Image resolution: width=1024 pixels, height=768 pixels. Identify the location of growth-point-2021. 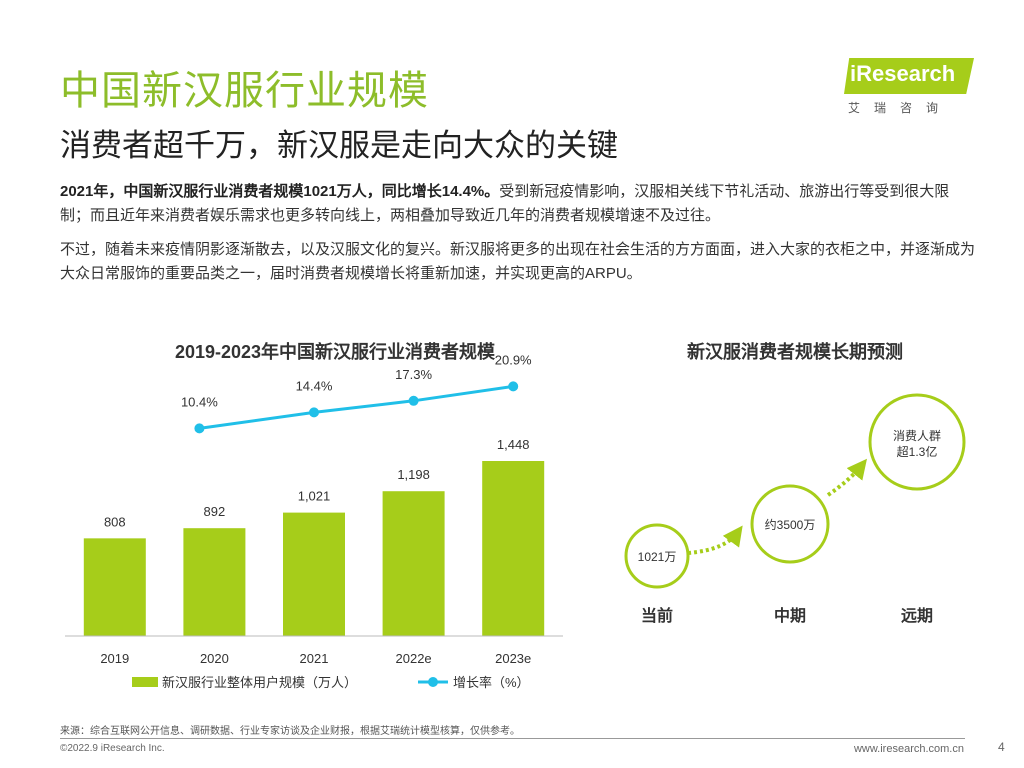
(314, 412).